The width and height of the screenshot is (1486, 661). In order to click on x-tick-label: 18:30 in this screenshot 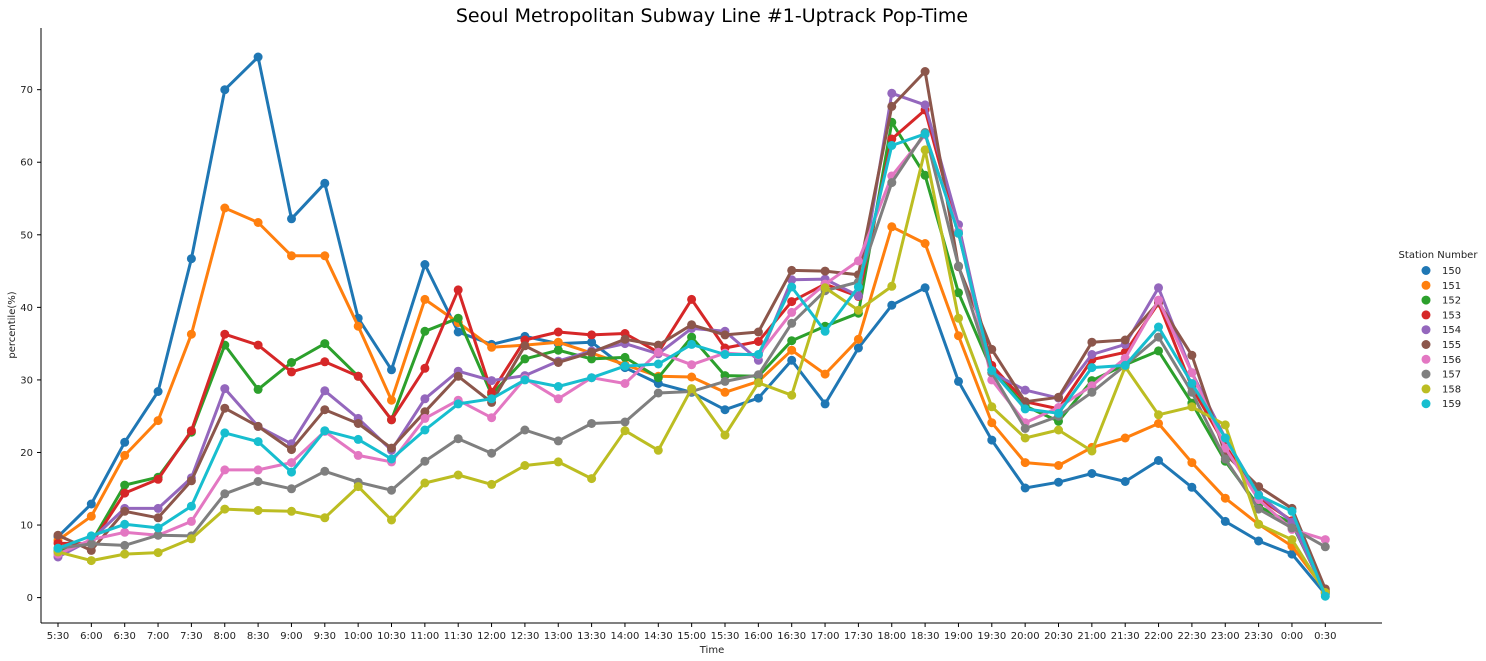, I will do `click(925, 636)`.